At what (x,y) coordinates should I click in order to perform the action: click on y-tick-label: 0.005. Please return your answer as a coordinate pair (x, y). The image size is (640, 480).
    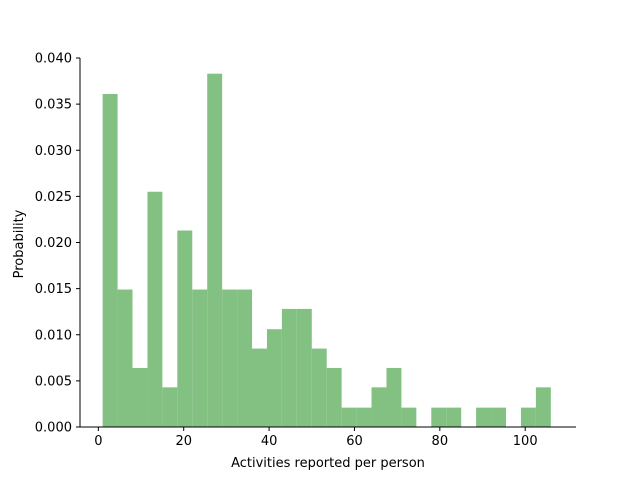
    Looking at the image, I should click on (53, 381).